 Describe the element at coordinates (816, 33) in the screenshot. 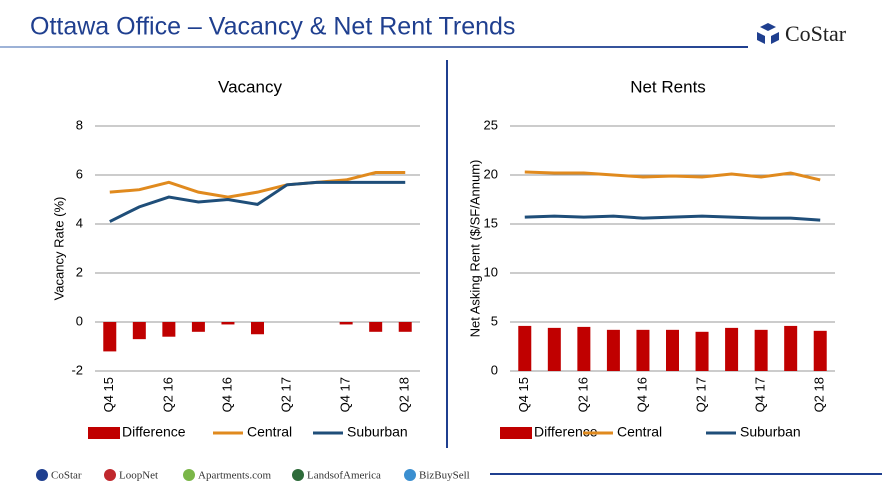

I see `logo-text: CoStar` at that location.